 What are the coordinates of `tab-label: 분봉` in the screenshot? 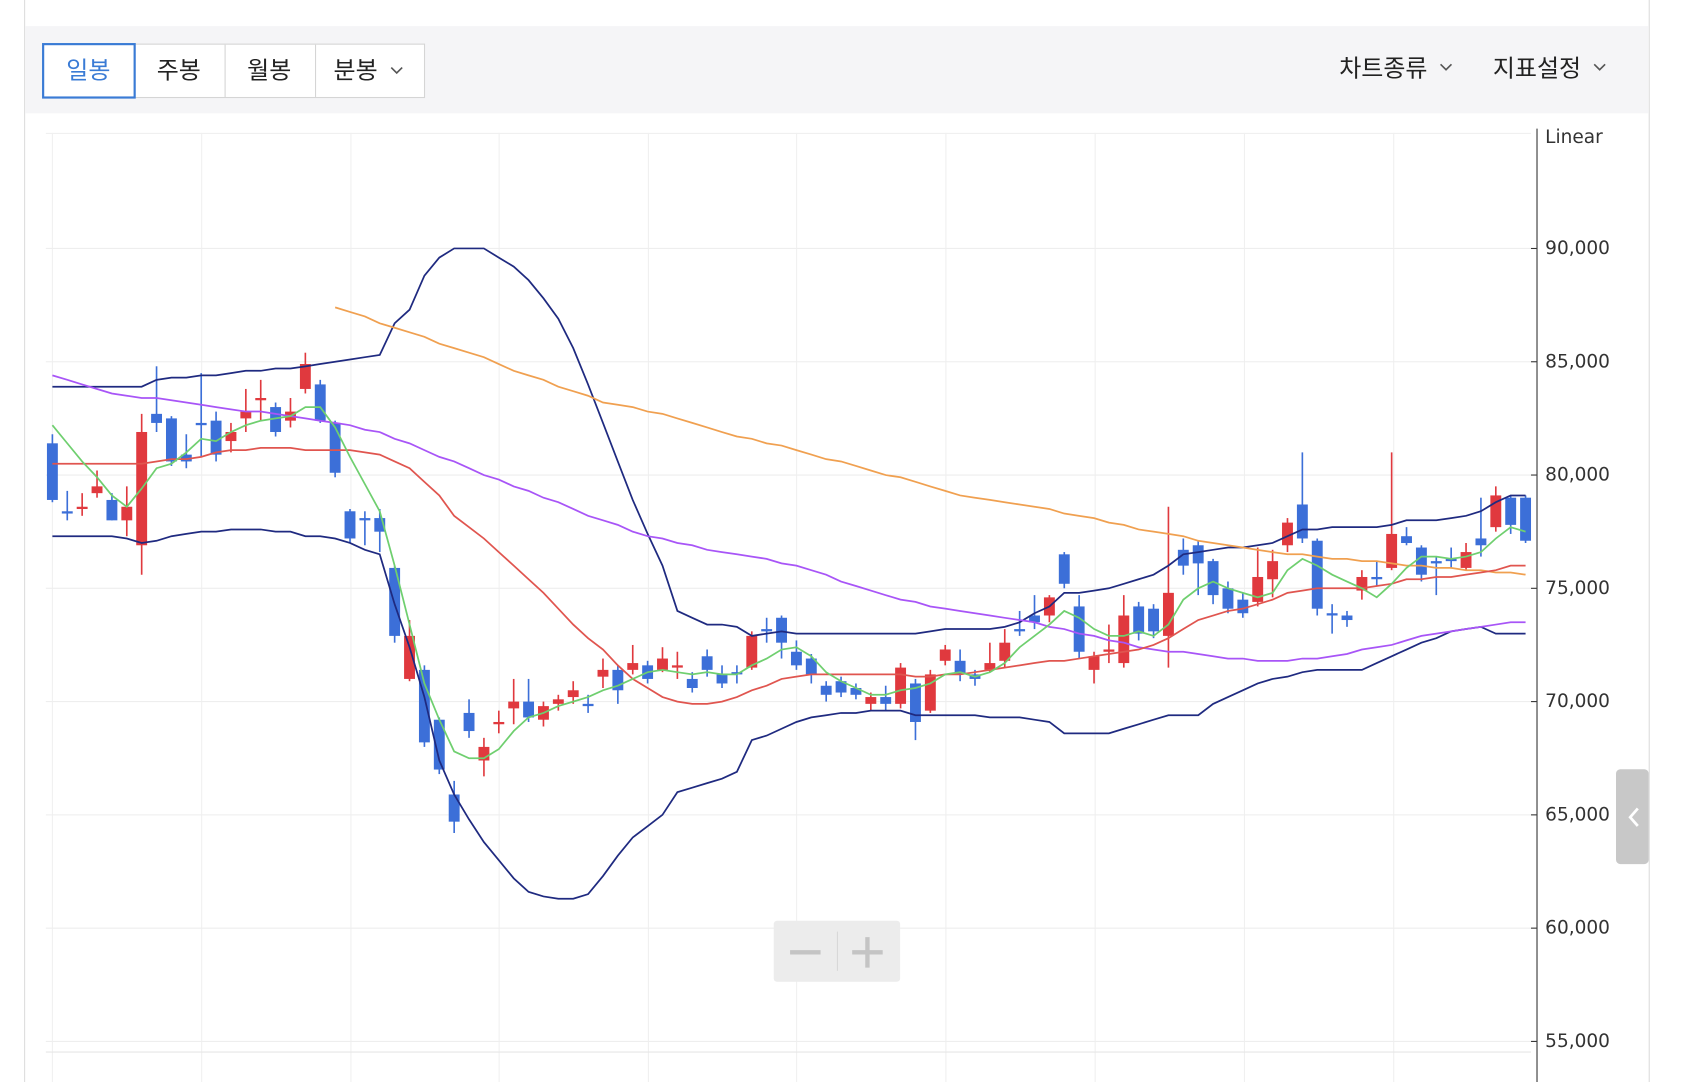 It's located at (356, 70).